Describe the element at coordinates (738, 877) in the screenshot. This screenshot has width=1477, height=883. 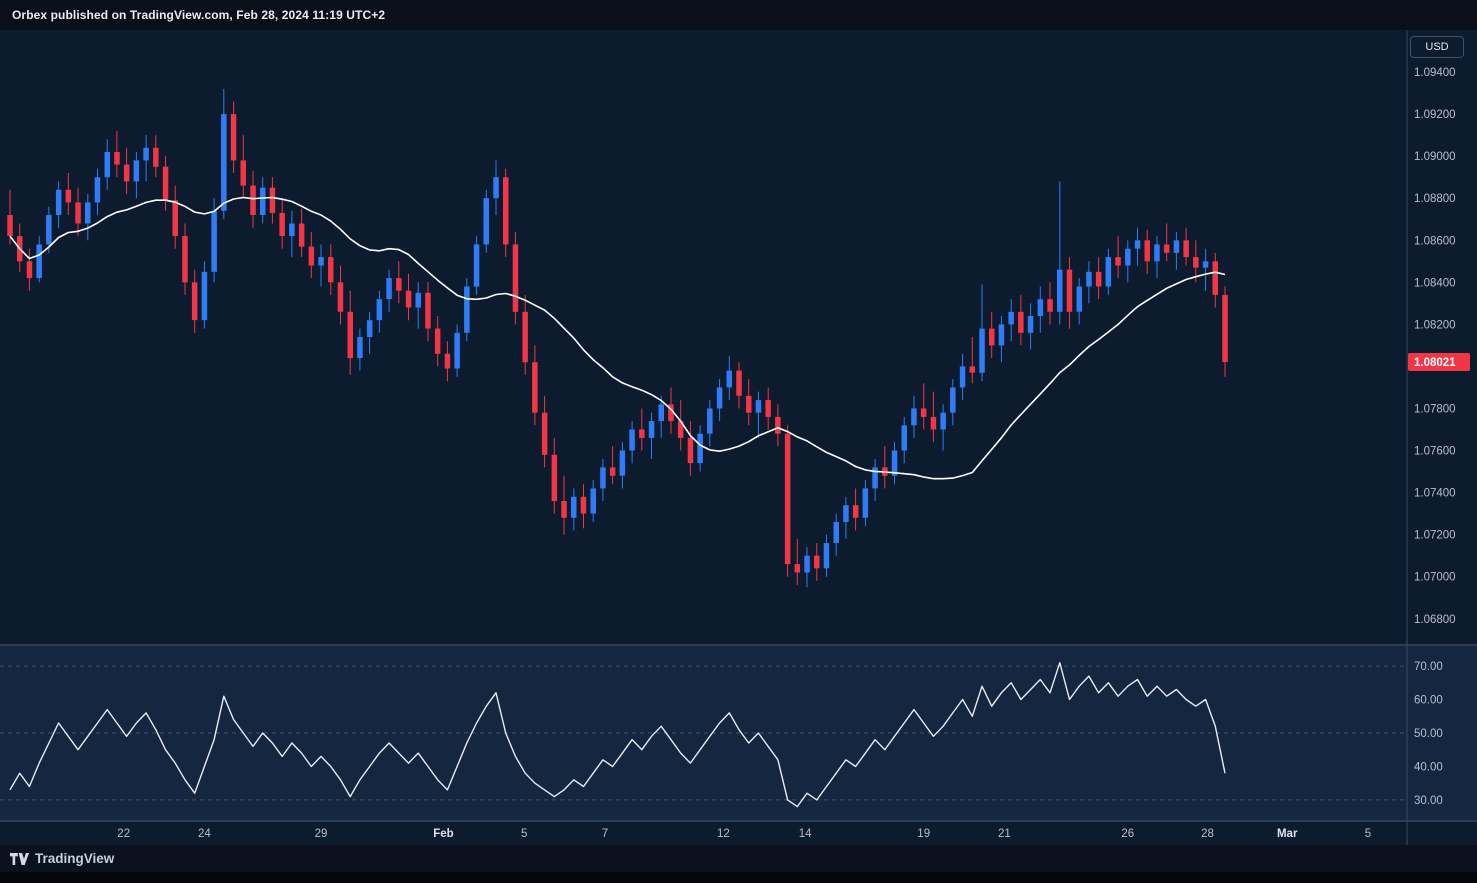
I see `bottom-strip` at that location.